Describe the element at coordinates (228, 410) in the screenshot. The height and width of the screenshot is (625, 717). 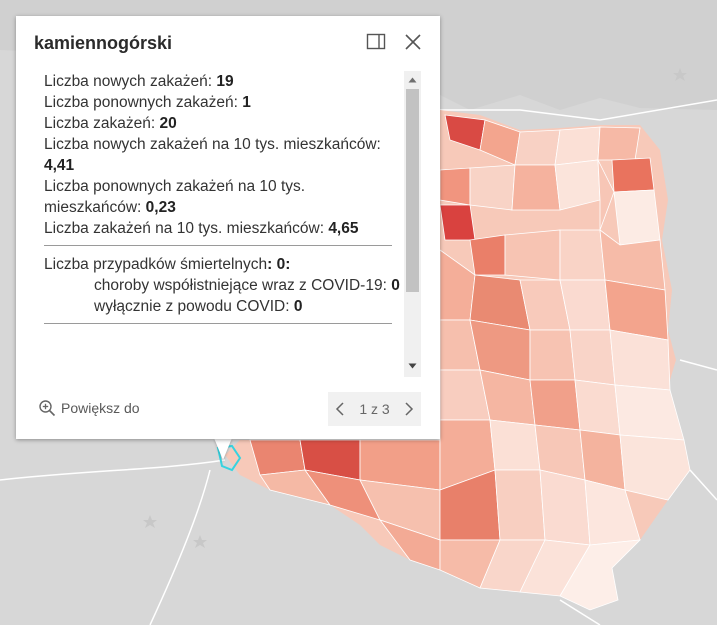
I see `popup-footer: Powiększ do 1 z 3` at that location.